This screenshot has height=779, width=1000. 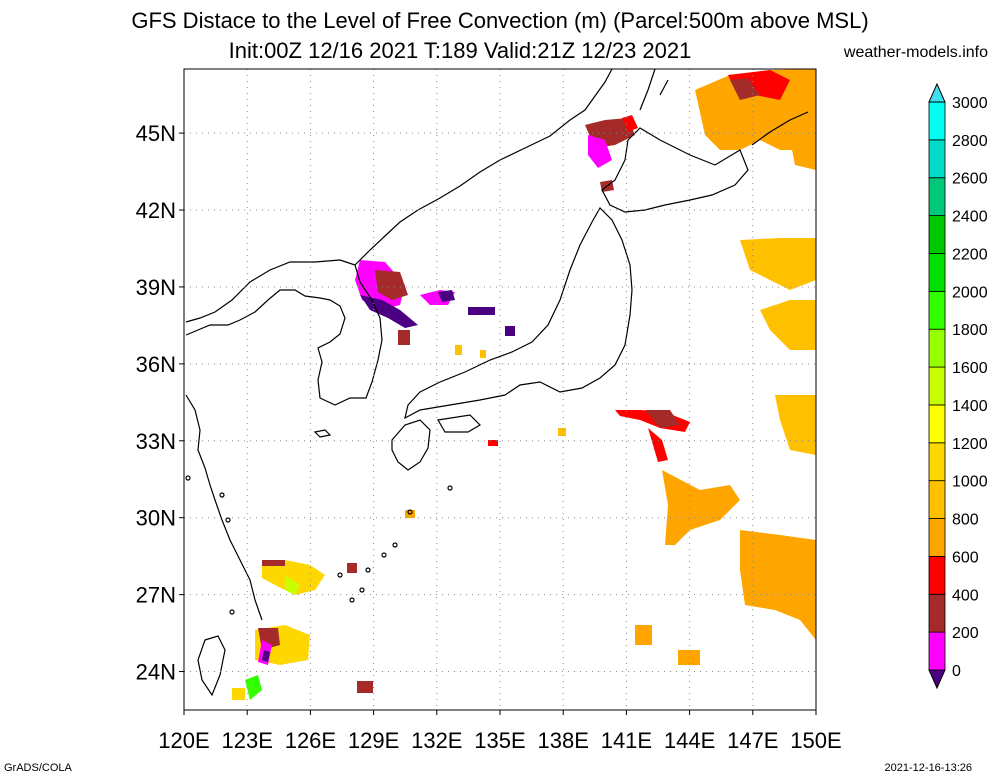 I want to click on lon-tick-label: 135E, so click(x=499, y=740).